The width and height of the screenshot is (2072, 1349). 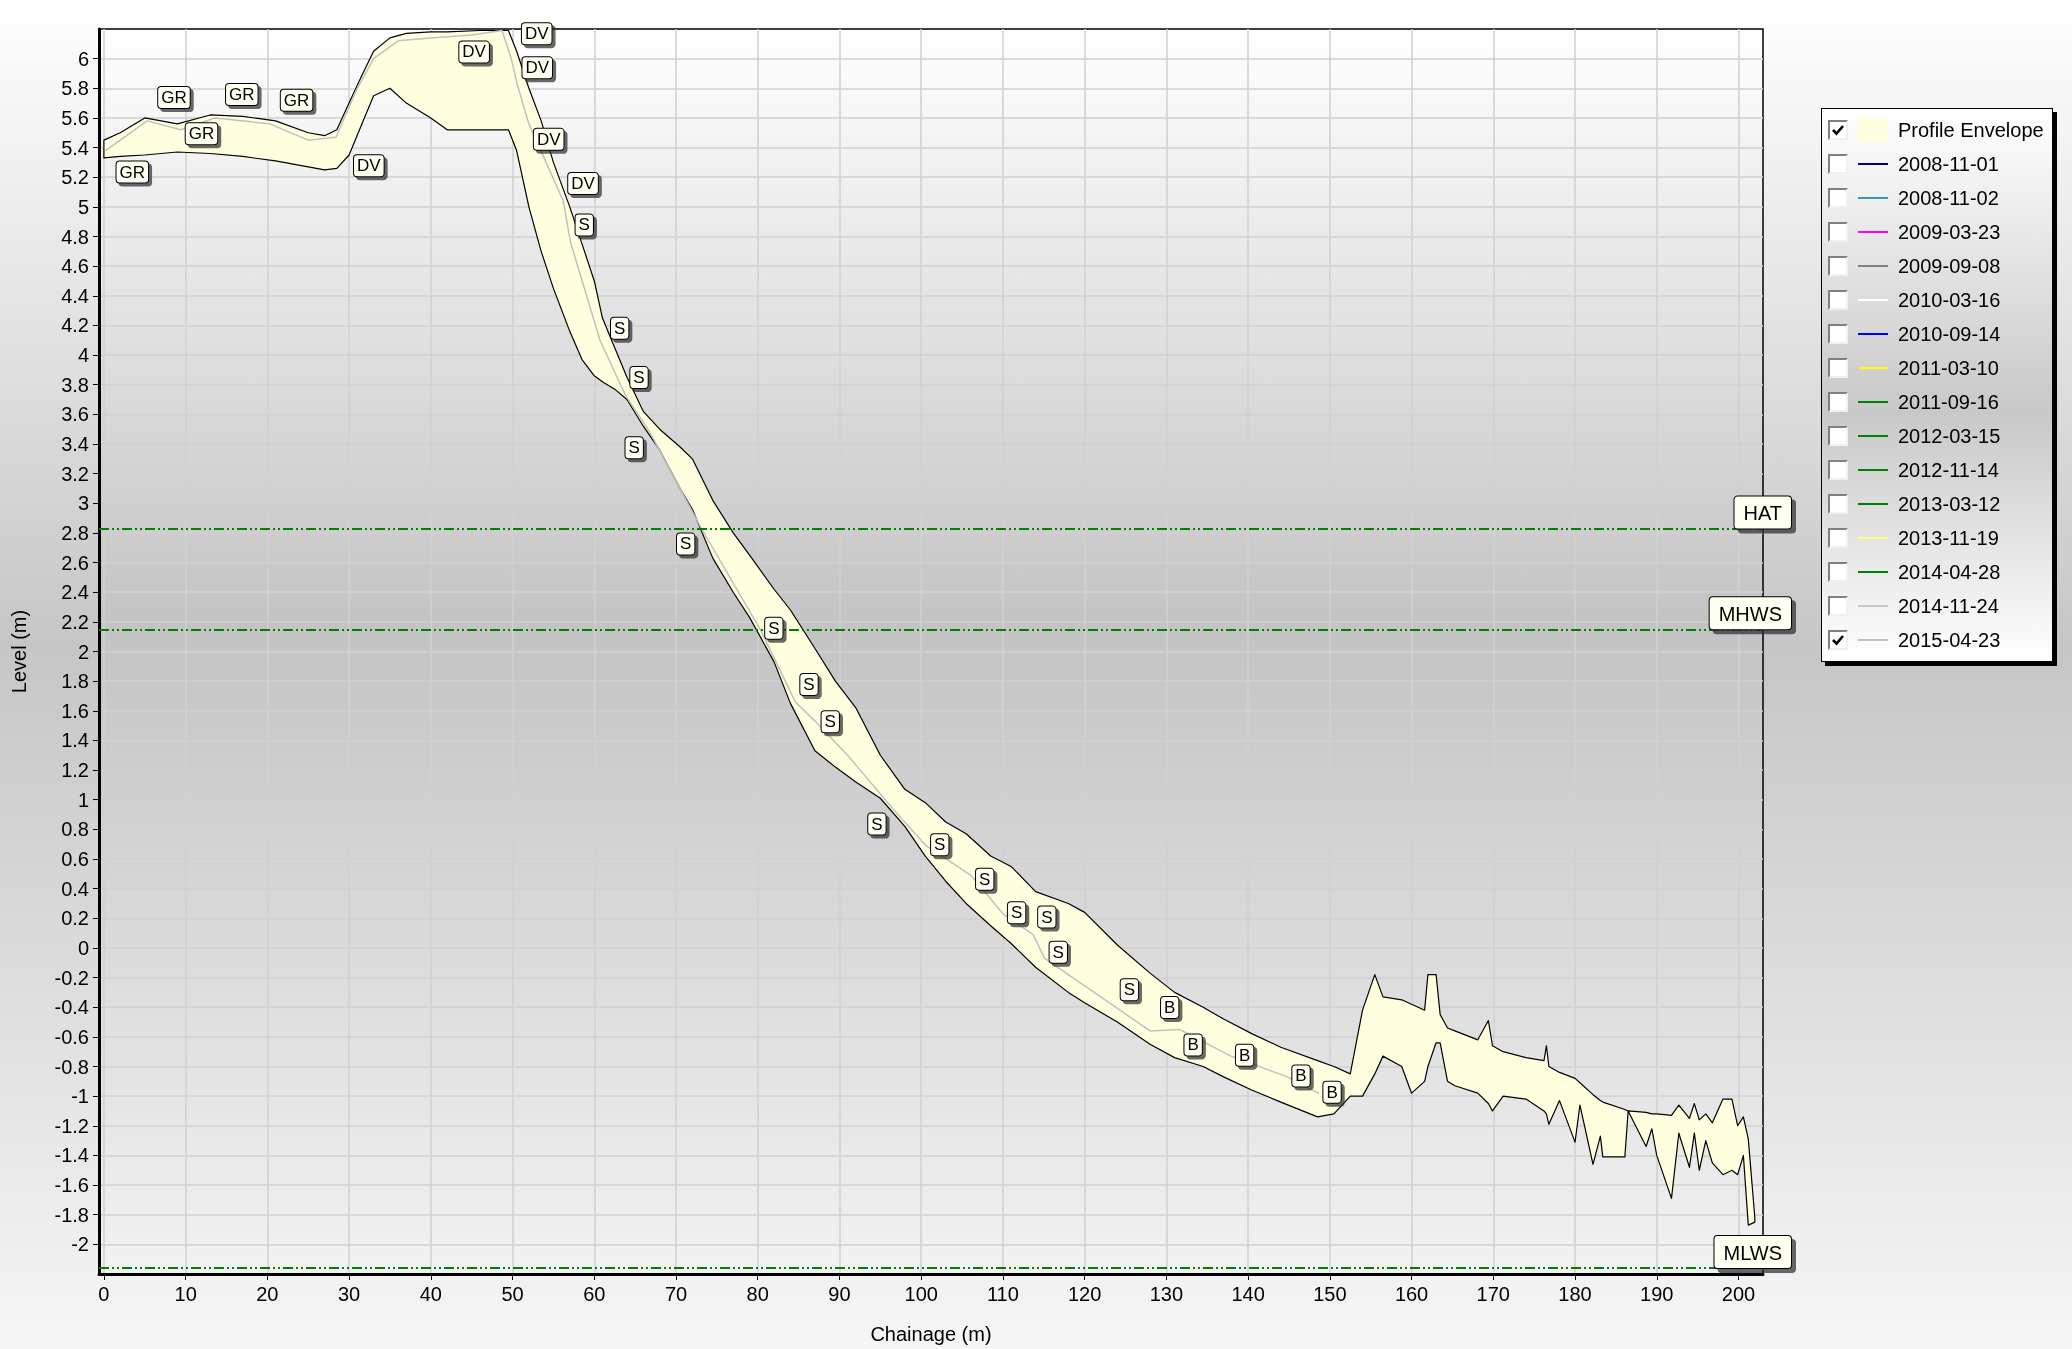 I want to click on y-tick-label: 0.8, so click(x=75, y=829).